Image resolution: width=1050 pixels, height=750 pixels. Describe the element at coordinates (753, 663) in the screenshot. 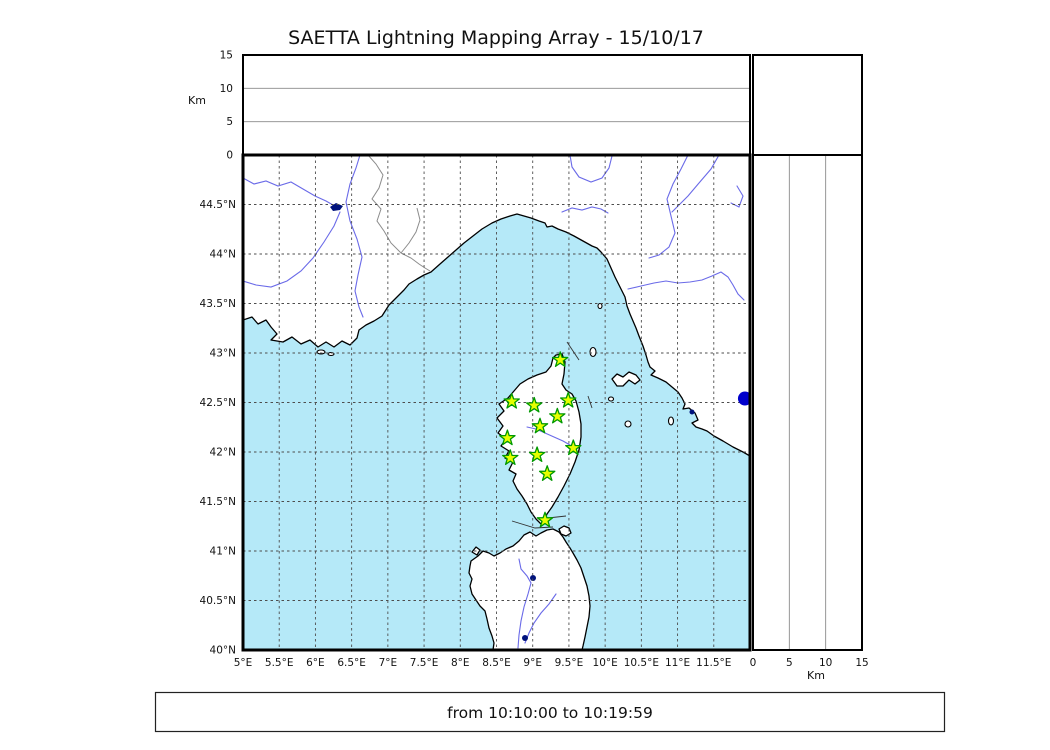

I see `right-axis-tick-label: 0` at that location.